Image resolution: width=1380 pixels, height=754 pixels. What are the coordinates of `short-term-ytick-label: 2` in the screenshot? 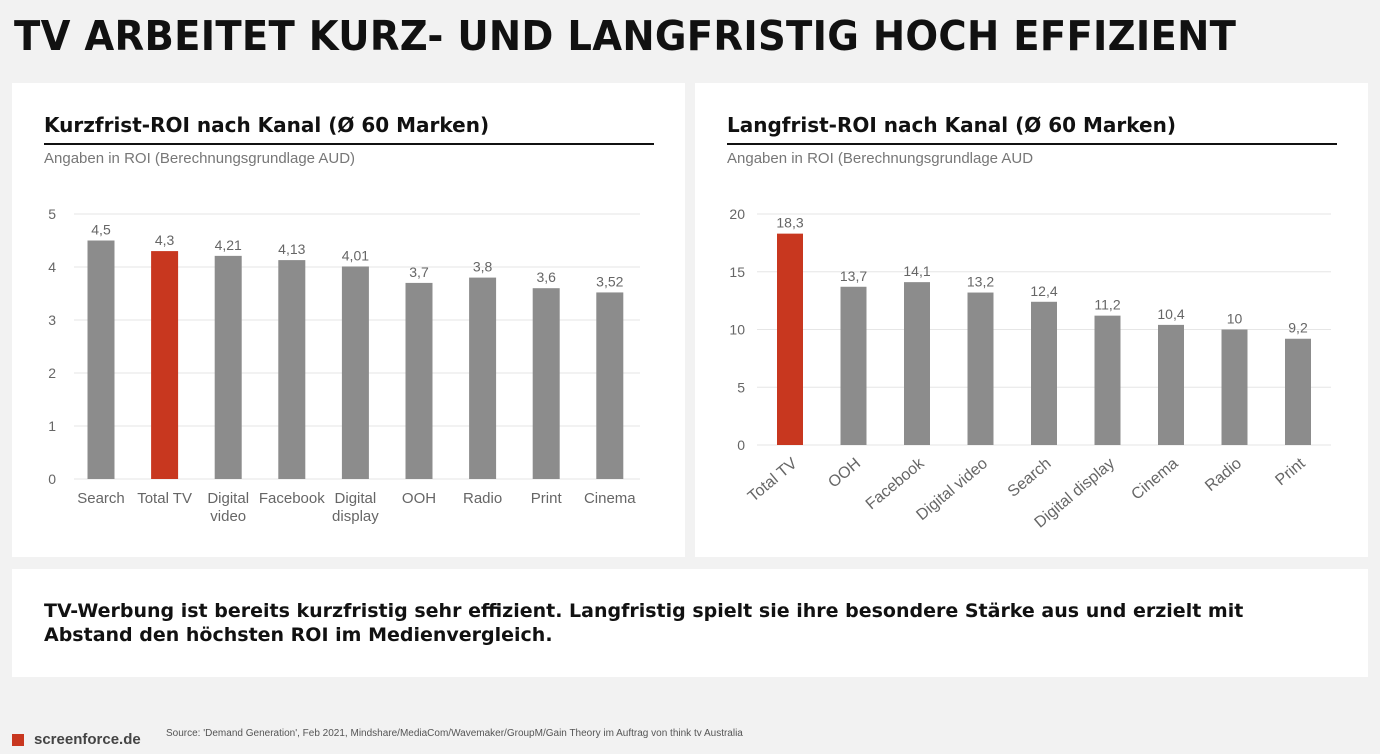 It's located at (52, 373).